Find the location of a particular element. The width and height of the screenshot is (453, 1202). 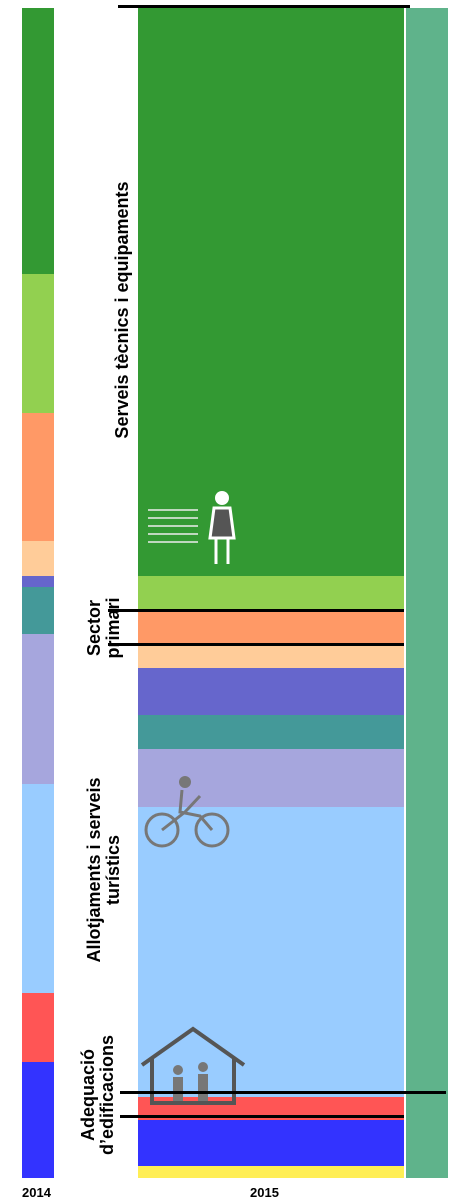

group-label: Serveis tècnics i equipaments is located at coordinates (121, 310).